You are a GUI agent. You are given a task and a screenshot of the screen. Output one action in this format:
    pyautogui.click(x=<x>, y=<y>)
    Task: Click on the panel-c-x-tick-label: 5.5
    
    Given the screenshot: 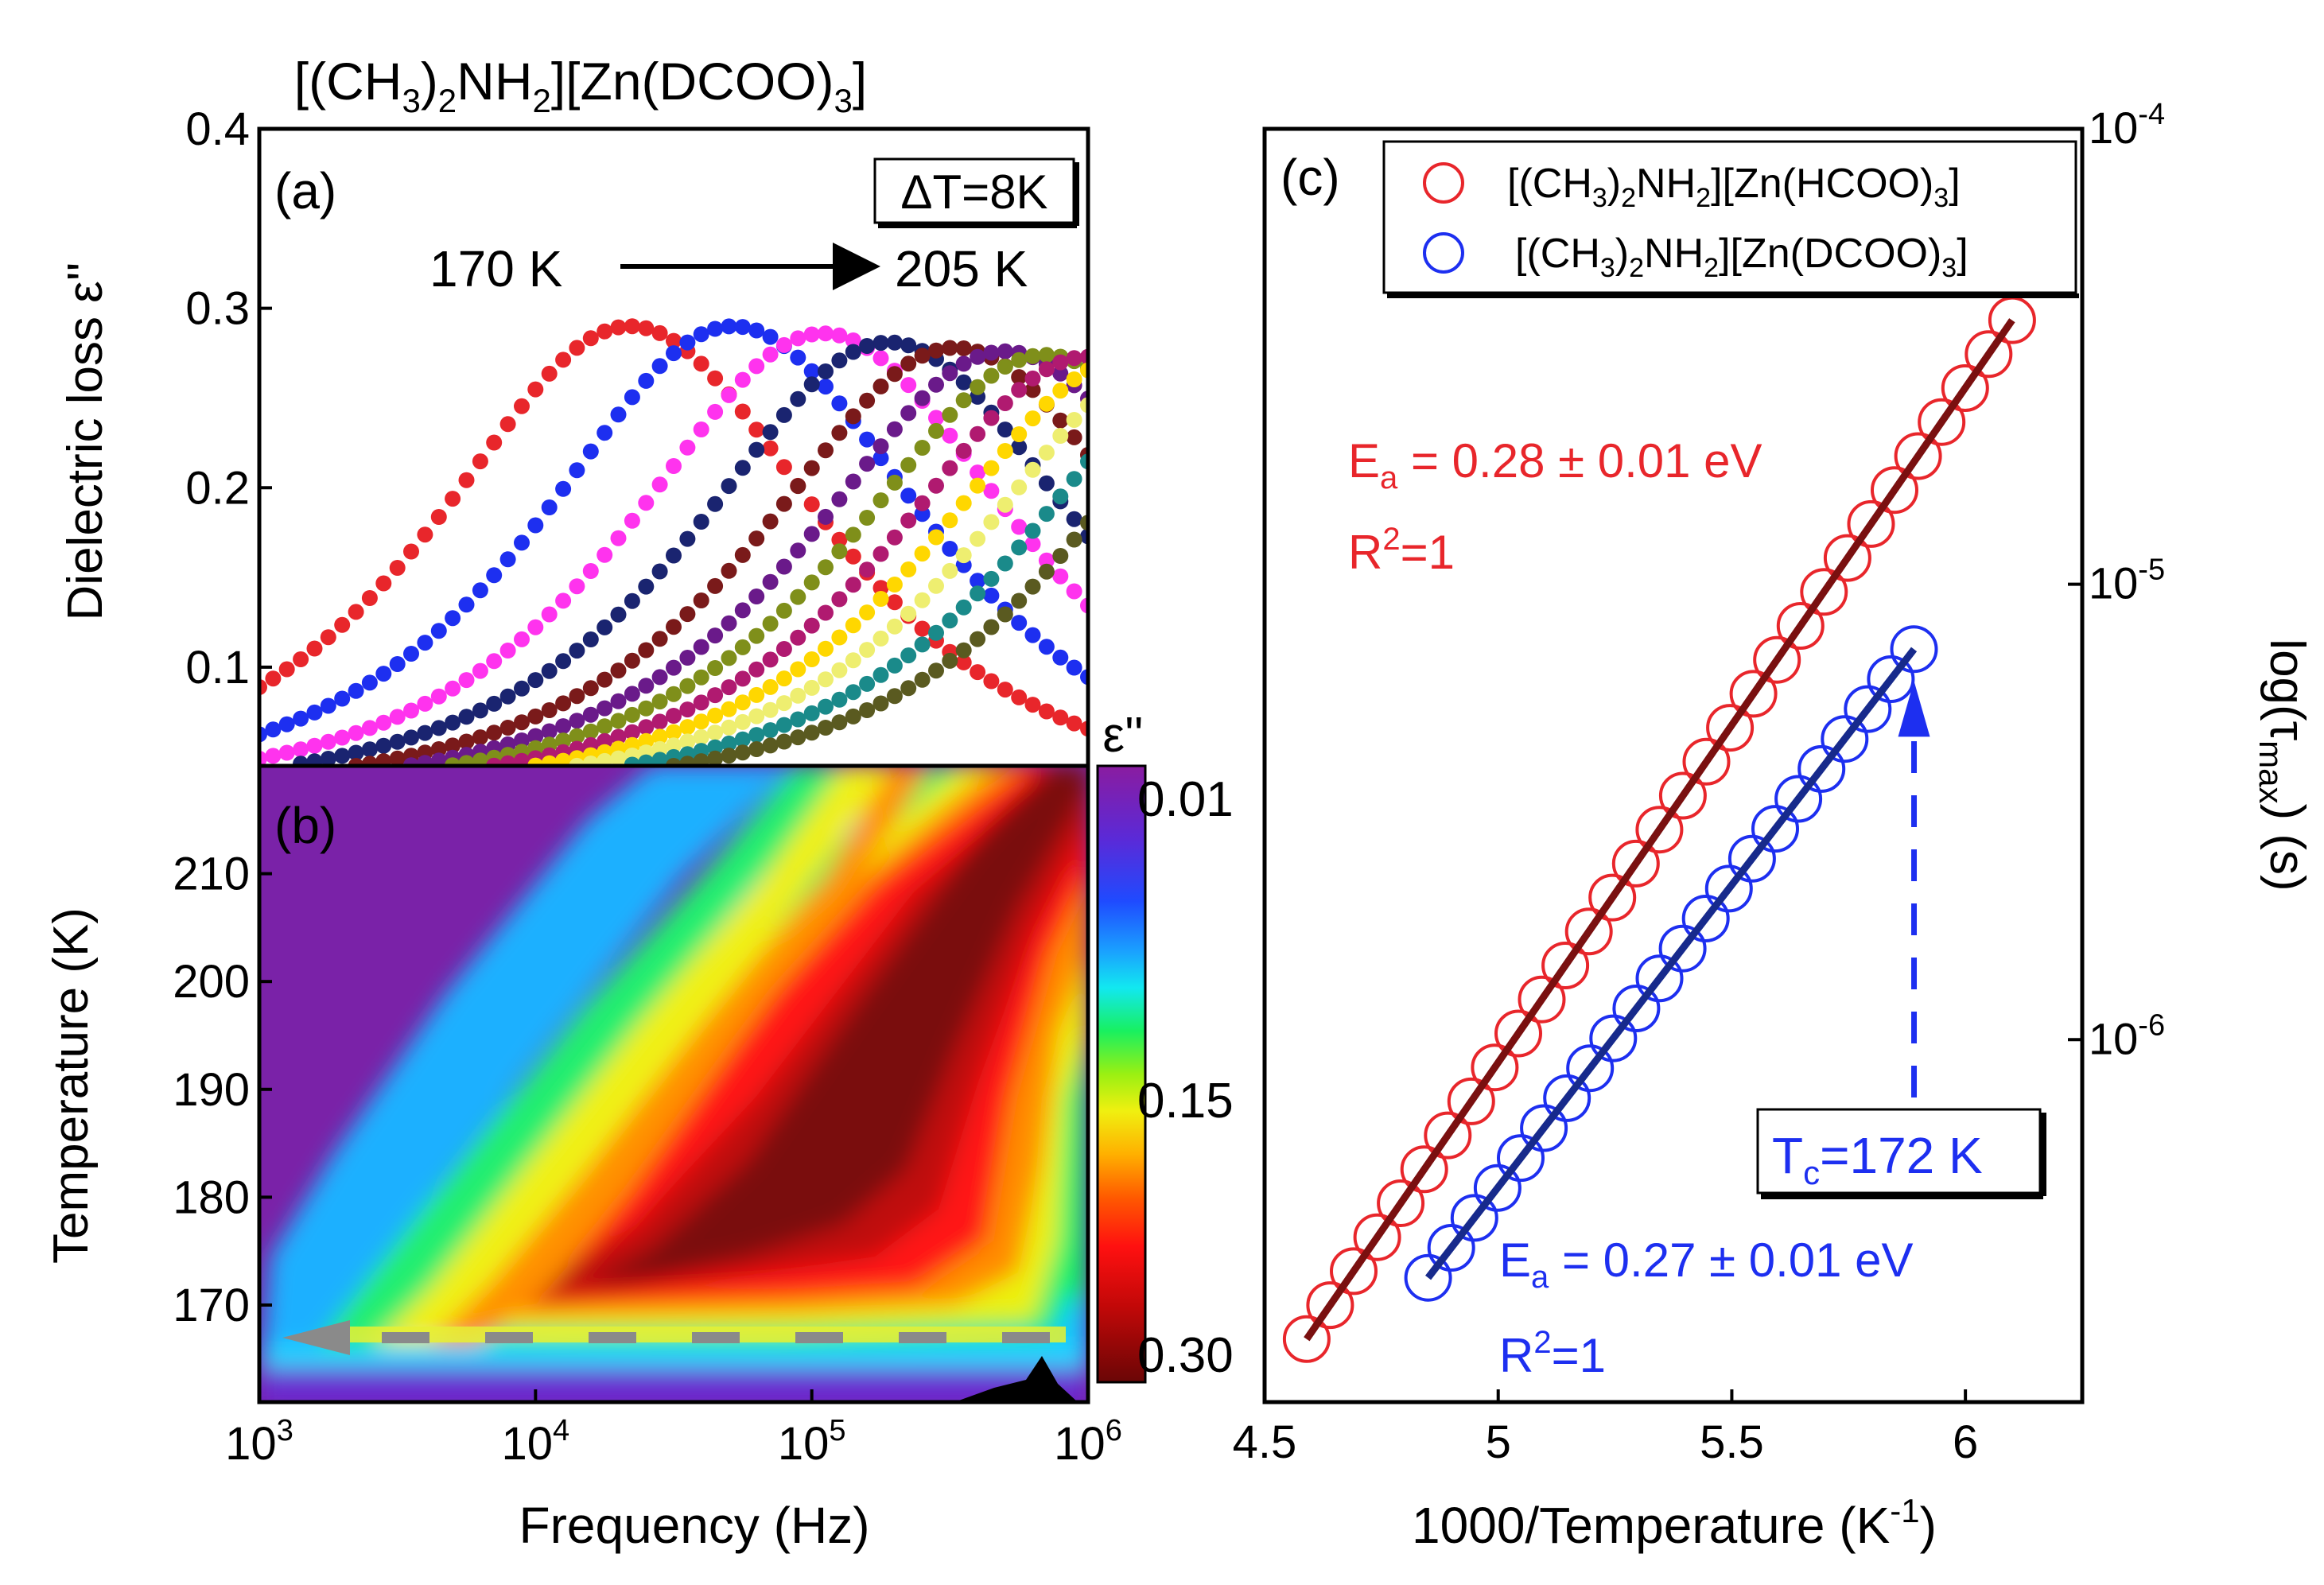 What is the action you would take?
    pyautogui.click(x=1732, y=1442)
    